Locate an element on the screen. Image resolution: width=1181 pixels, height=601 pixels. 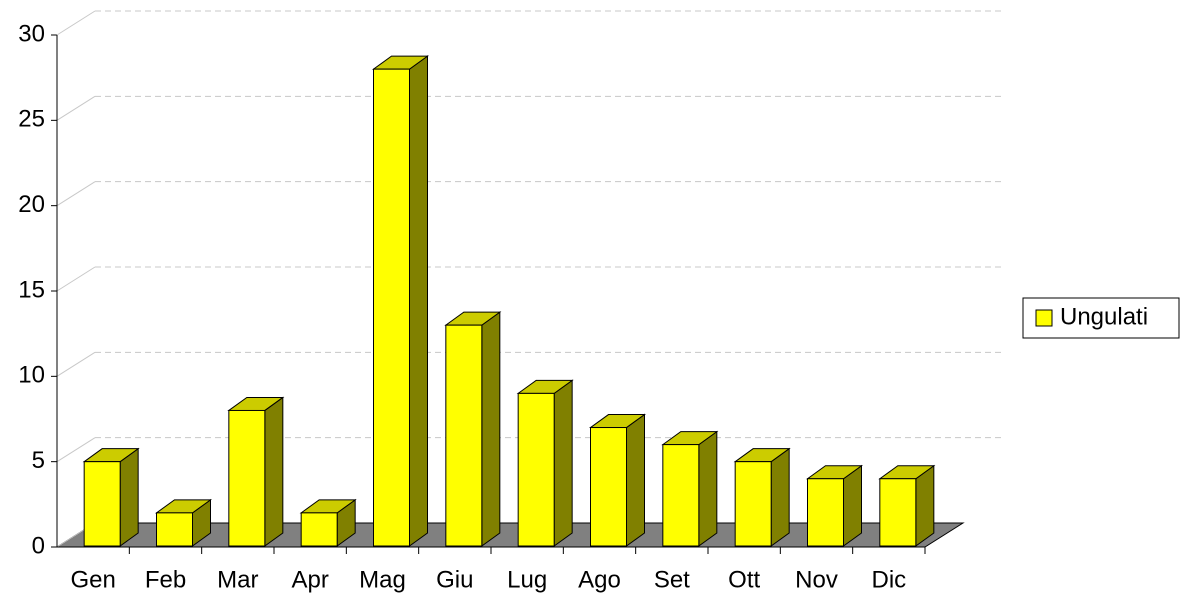
y-tick-label: 25 is located at coordinates (31, 119).